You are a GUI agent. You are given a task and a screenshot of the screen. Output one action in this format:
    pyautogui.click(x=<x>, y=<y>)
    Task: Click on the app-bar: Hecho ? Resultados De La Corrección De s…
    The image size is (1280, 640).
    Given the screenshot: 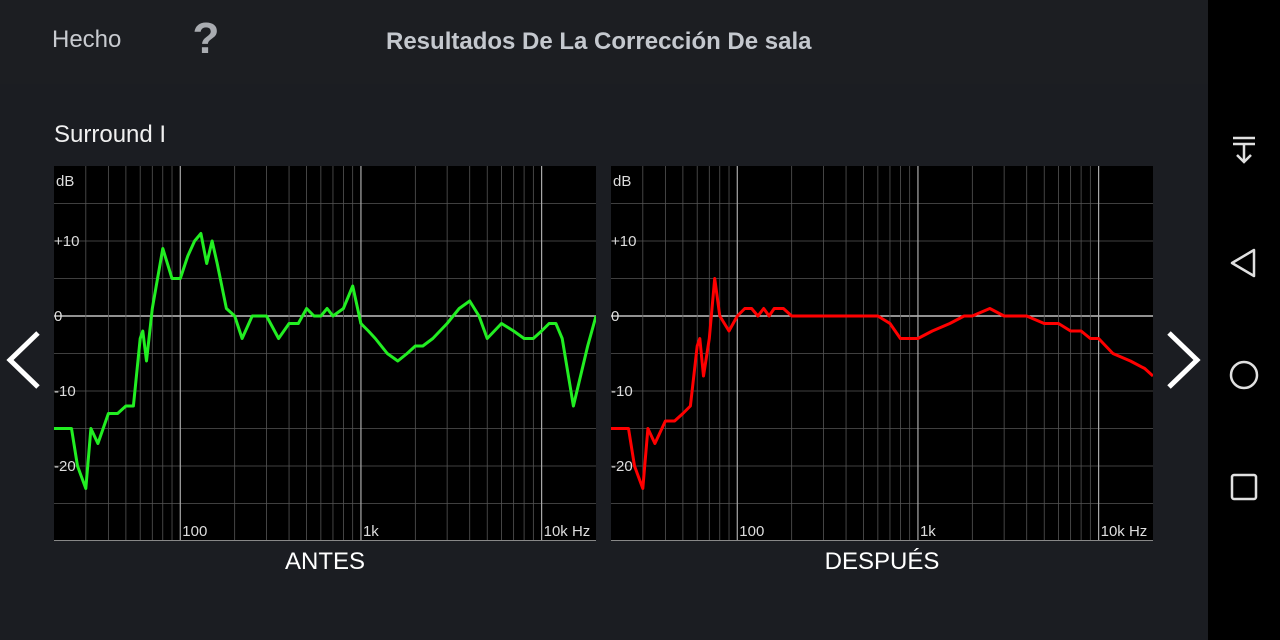 What is the action you would take?
    pyautogui.click(x=604, y=42)
    